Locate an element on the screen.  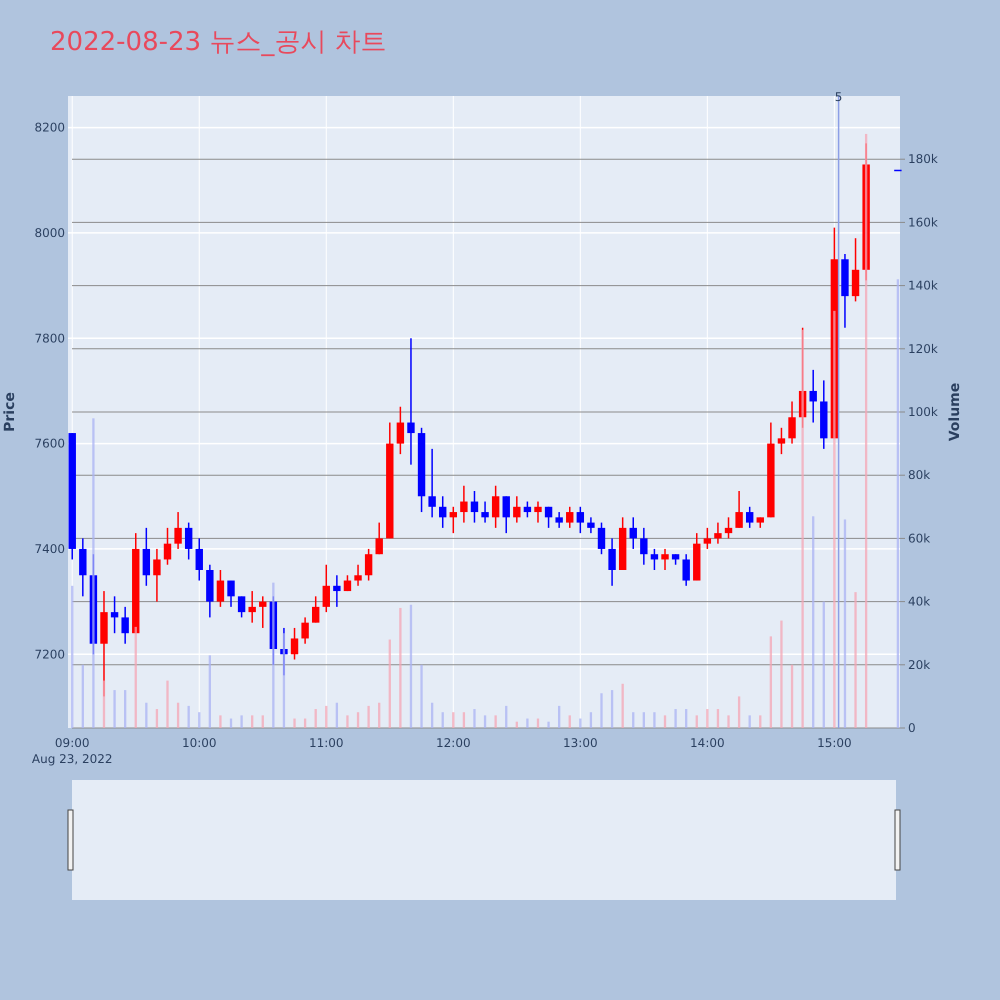
y2-tick-label: 160k is located at coordinates (923, 222).